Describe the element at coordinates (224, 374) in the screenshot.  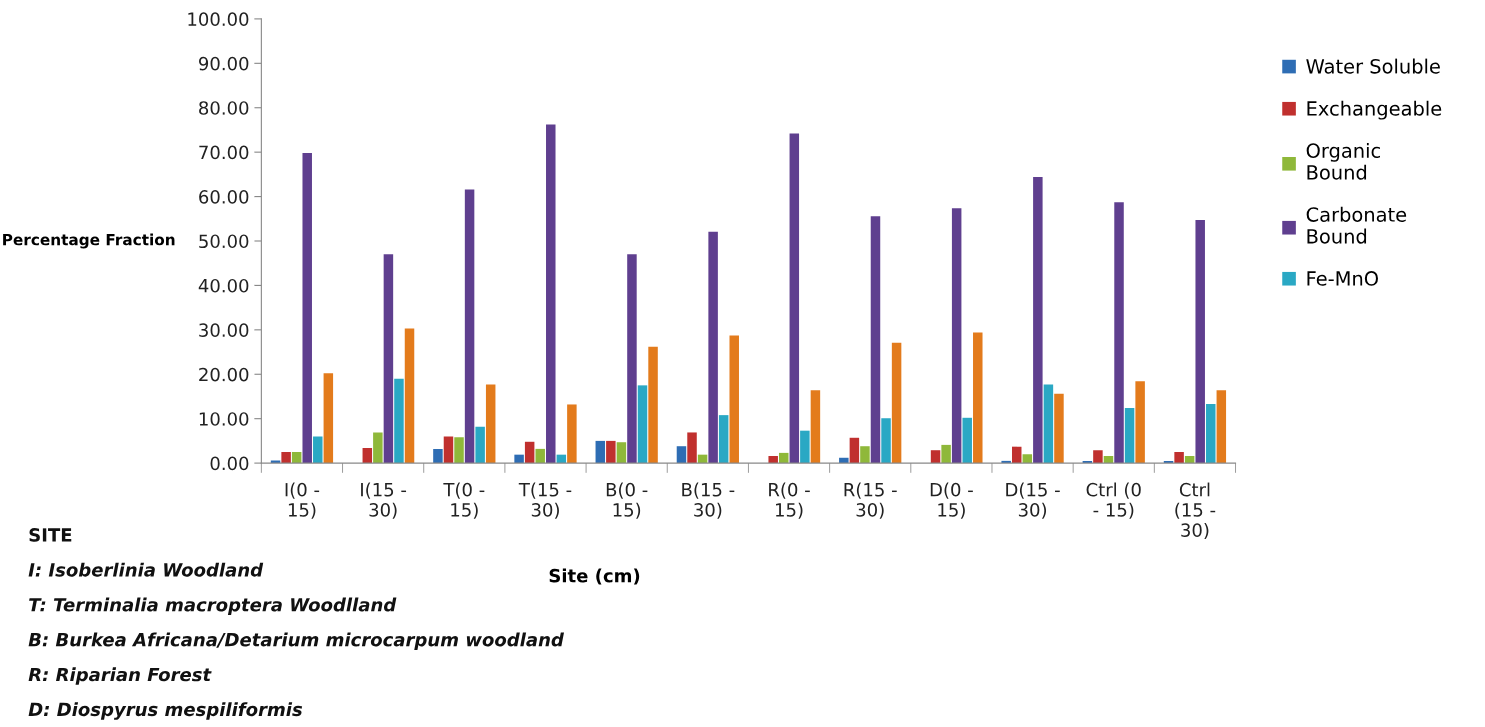
I see `y-tick-label: 20.00` at that location.